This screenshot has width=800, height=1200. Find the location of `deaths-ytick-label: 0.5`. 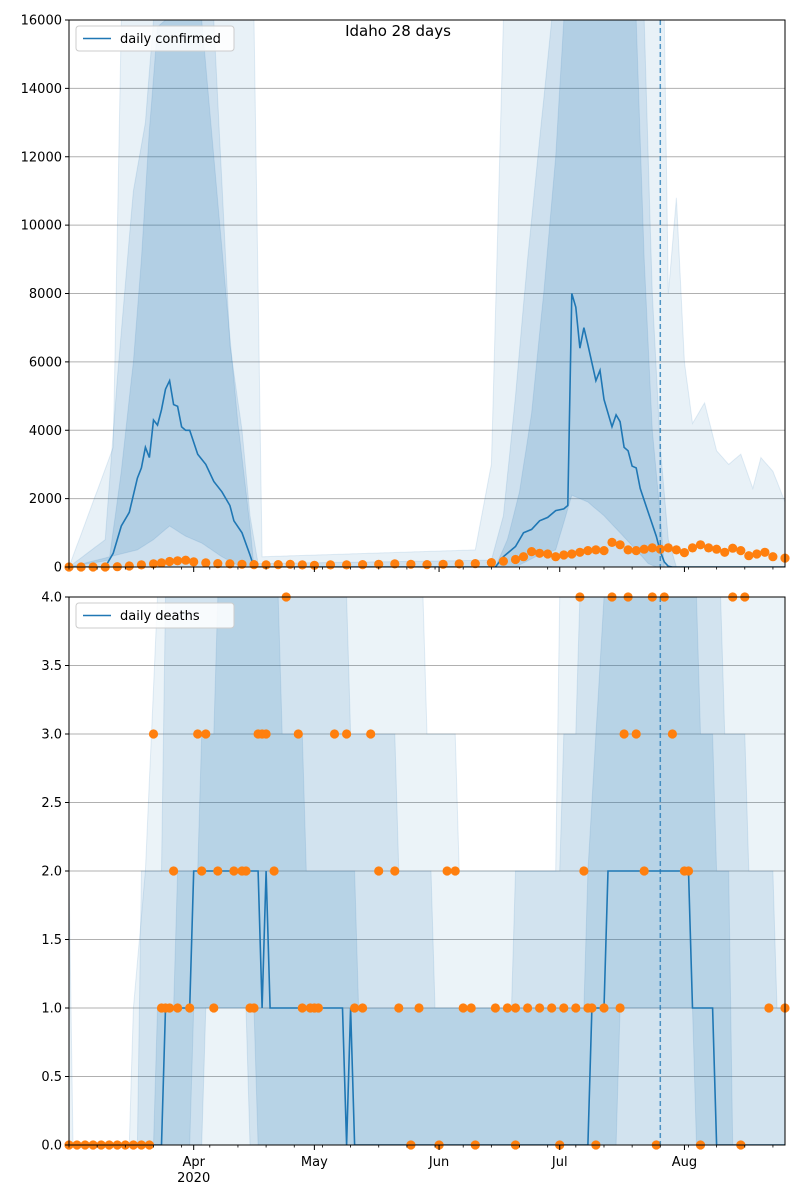

deaths-ytick-label: 0.5 is located at coordinates (51, 1077).